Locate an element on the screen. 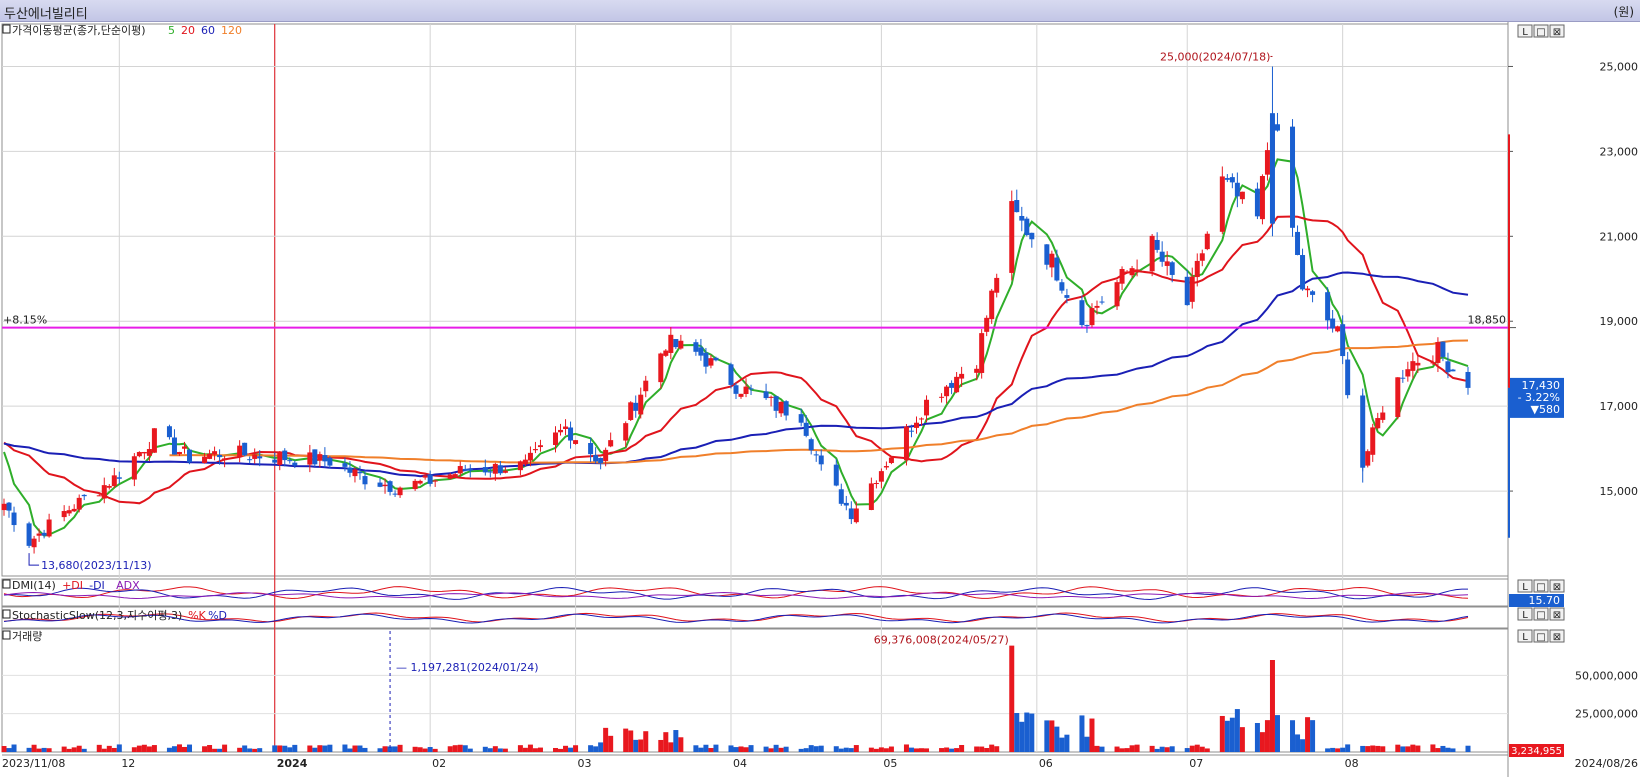  y-tick-label: 15,000 is located at coordinates (1619, 491).